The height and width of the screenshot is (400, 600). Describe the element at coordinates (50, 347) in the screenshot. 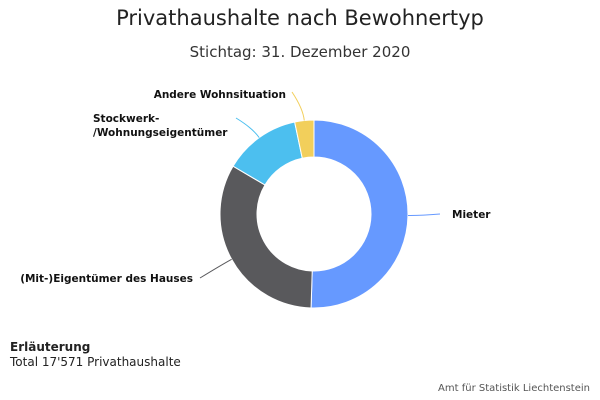

I see `note-heading: Erläuterung` at that location.